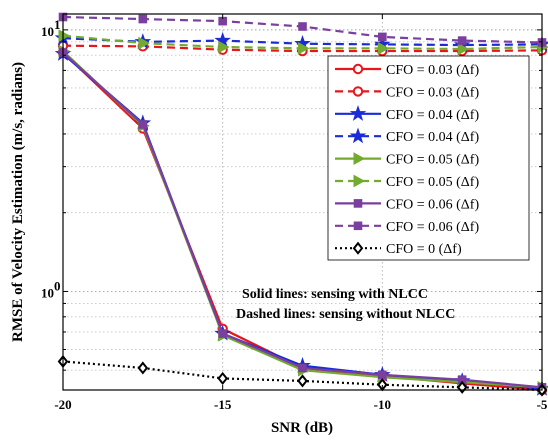 Image resolution: width=548 pixels, height=440 pixels. Describe the element at coordinates (542, 404) in the screenshot. I see `x-tick-label: -5` at that location.